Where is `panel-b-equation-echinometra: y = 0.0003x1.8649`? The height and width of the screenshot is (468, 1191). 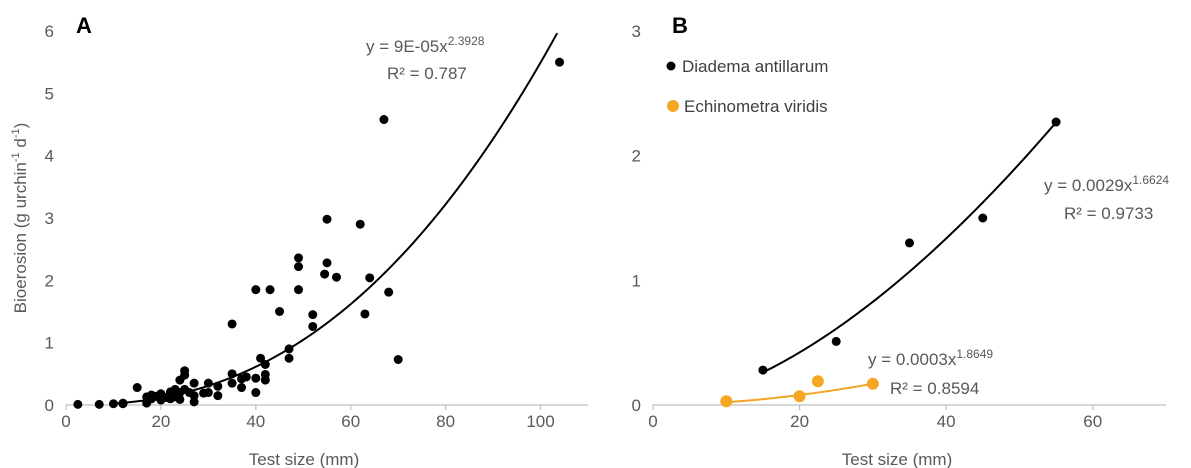
panel-b-equation-echinometra: y = 0.0003x1.8649 is located at coordinates (930, 358).